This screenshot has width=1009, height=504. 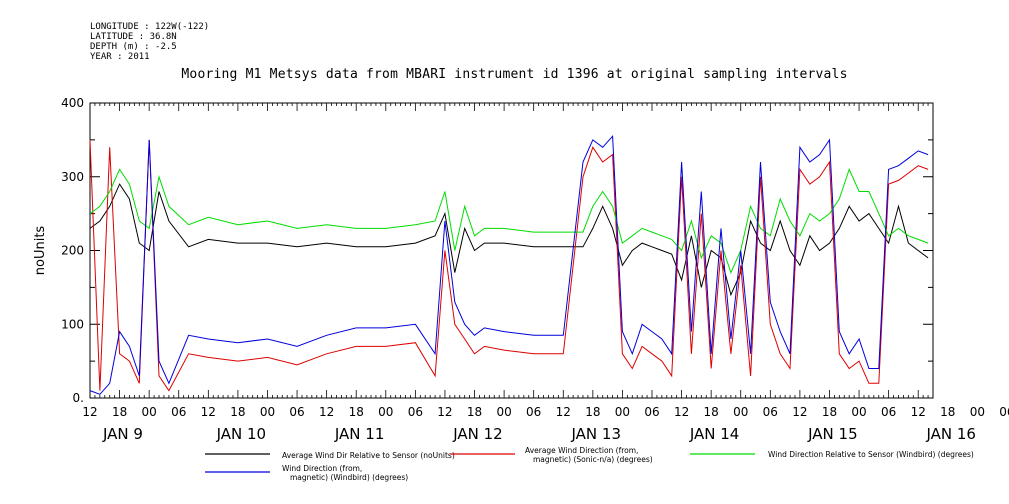 What do you see at coordinates (593, 459) in the screenshot?
I see `legend-label-1: magnetic) (Sonic-n/a) (degrees)` at bounding box center [593, 459].